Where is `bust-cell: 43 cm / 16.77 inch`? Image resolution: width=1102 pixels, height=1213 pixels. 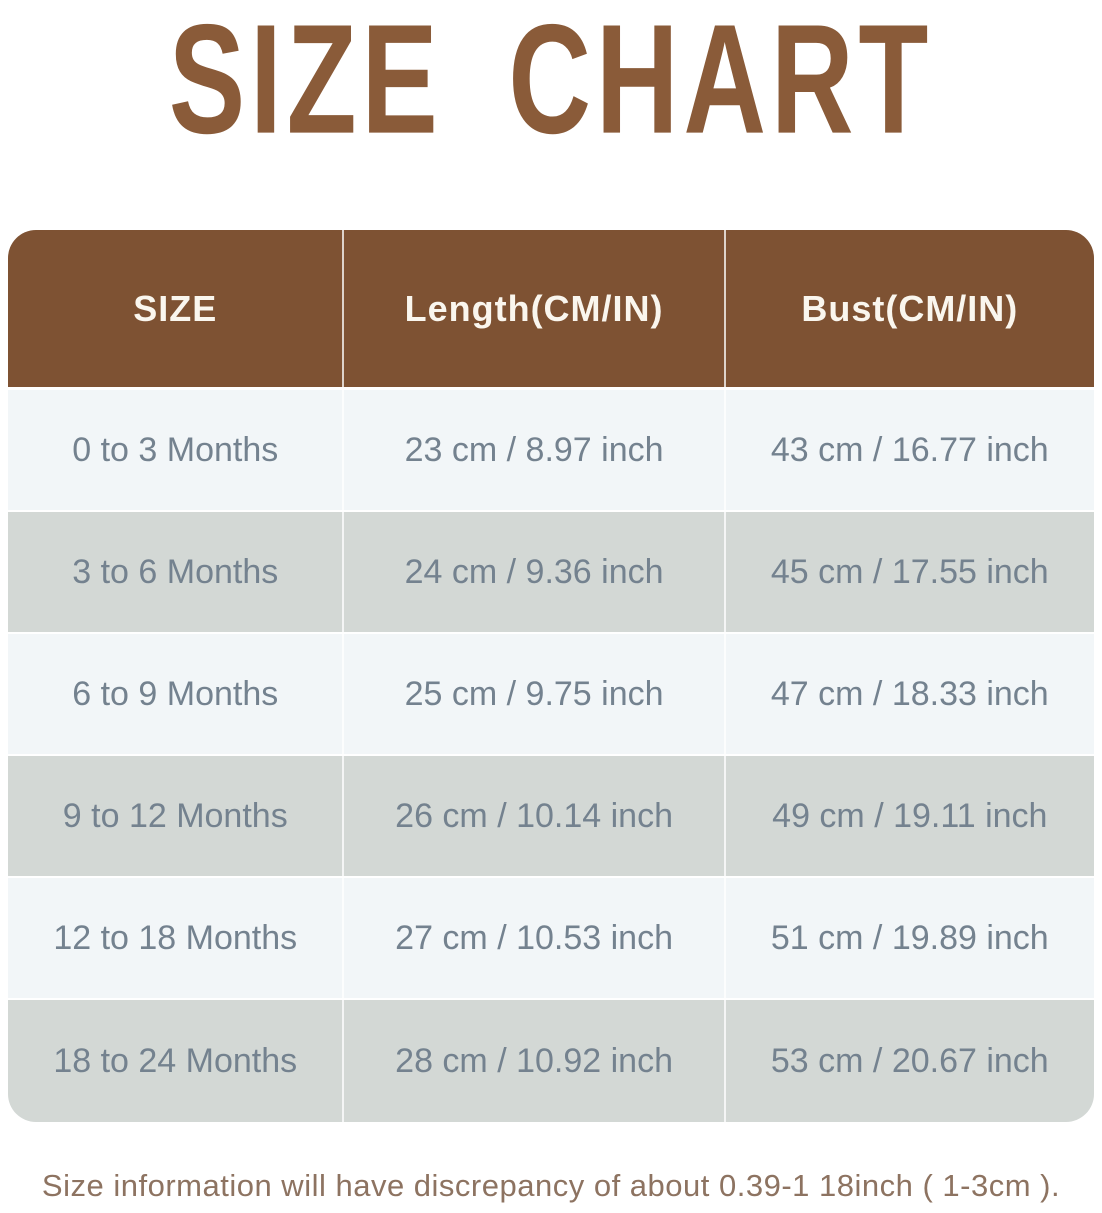
bust-cell: 43 cm / 16.77 inch is located at coordinates (908, 450).